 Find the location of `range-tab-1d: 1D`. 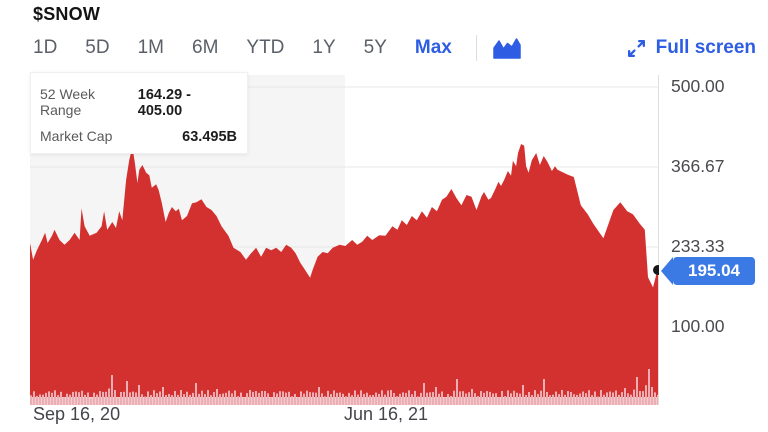

range-tab-1d: 1D is located at coordinates (45, 47).